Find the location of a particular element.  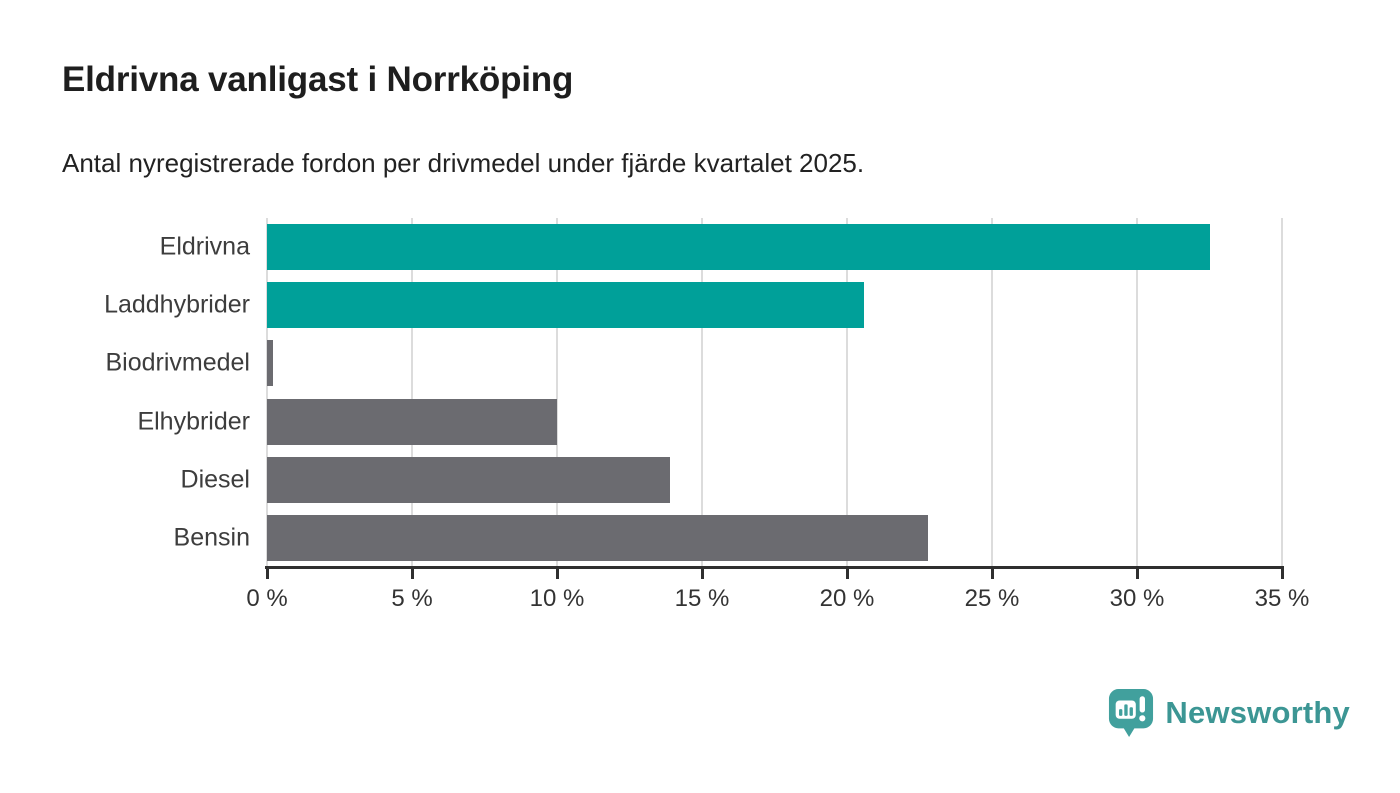

chart-title: Eldrivna vanligast i Norrköping is located at coordinates (318, 79).